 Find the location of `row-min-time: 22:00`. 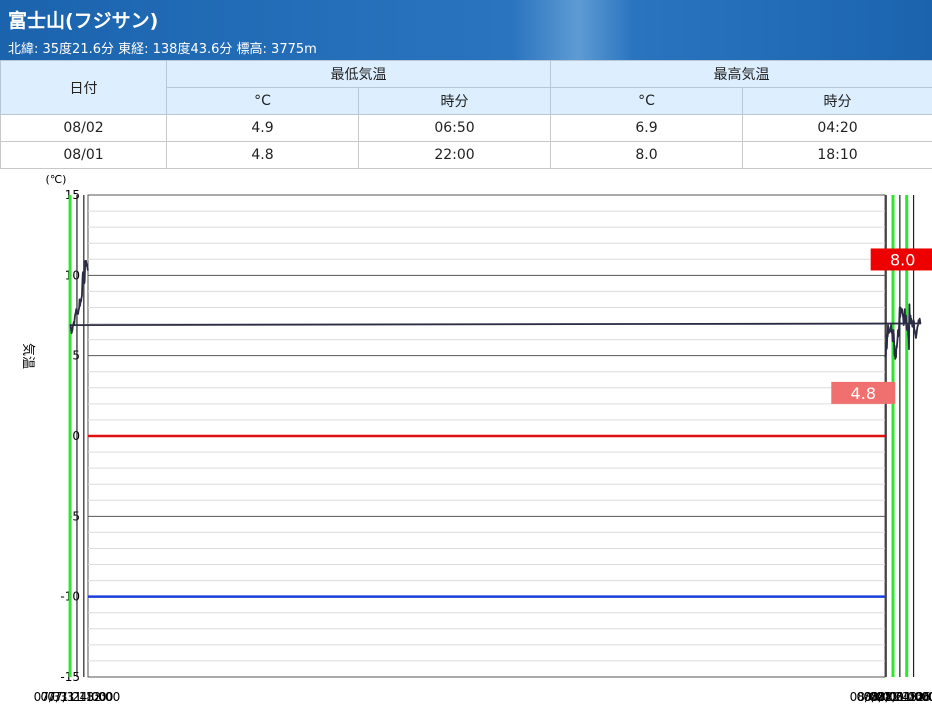

row-min-time: 22:00 is located at coordinates (454, 155).